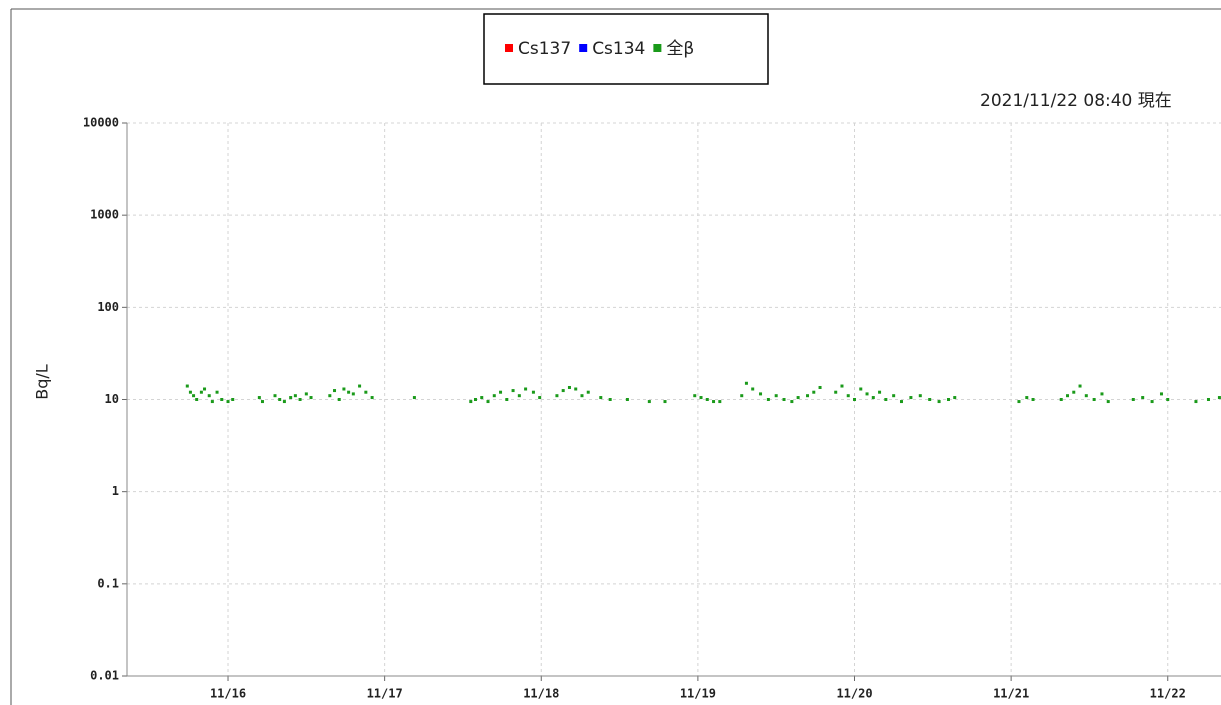 Image resolution: width=1221 pixels, height=705 pixels. Describe the element at coordinates (599, 49) in the screenshot. I see `legend: Cs137 Cs134 全β` at that location.